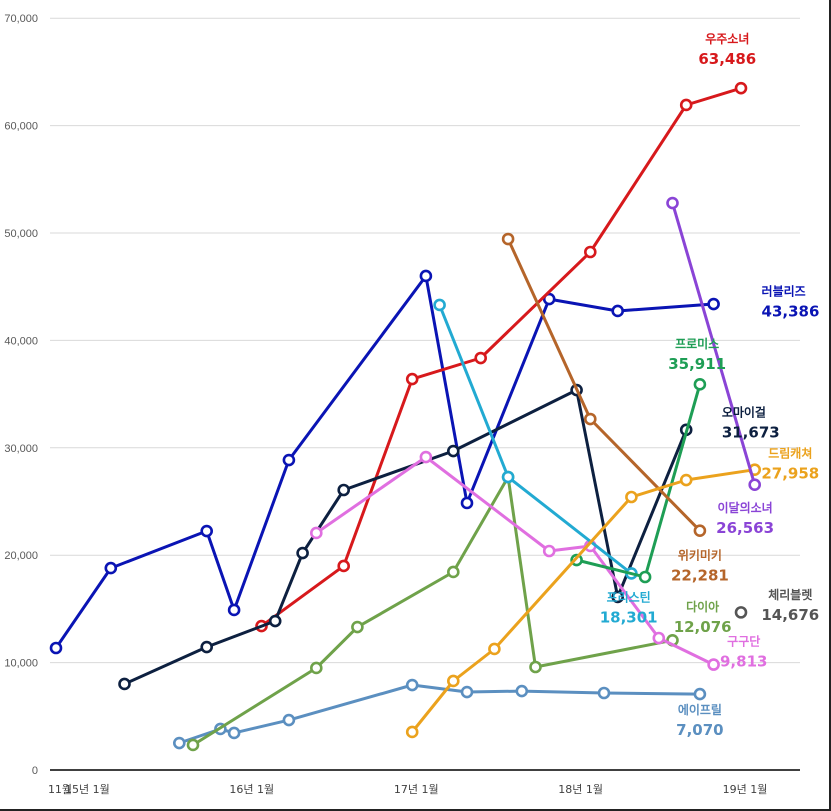 The image size is (831, 811). Describe the element at coordinates (699, 730) in the screenshot. I see `series-value-label: 7,070` at that location.